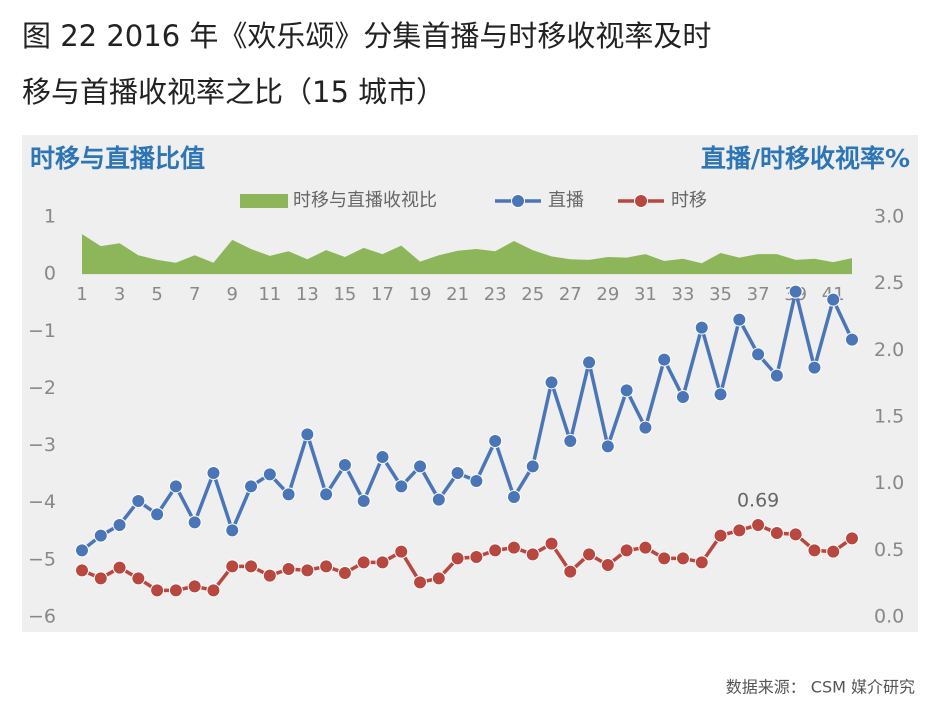  I want to click on x-tick-label: 15, so click(344, 294).